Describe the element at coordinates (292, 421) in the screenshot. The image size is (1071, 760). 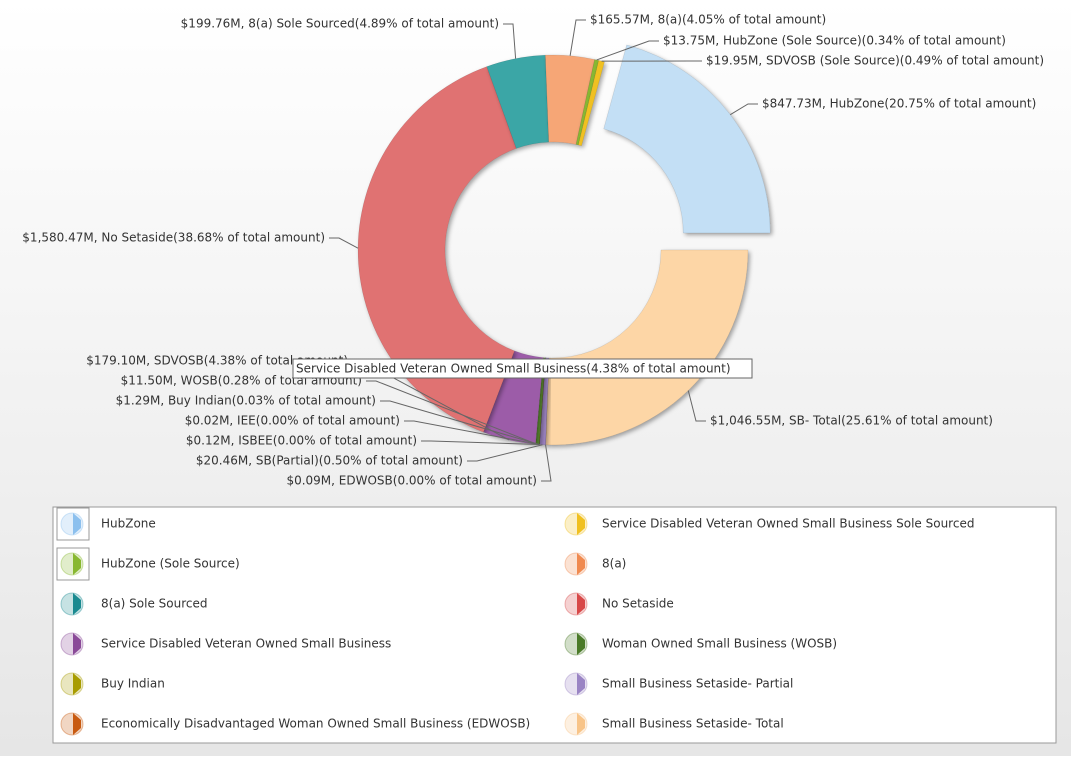
I see `data-label: $0.02M, IEE(0.00% of total amount)` at that location.